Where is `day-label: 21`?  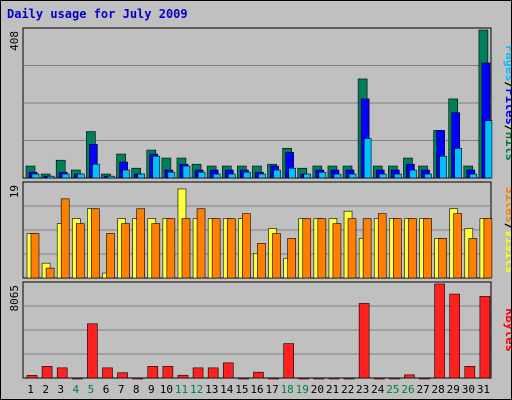 day-label: 21 is located at coordinates (332, 389).